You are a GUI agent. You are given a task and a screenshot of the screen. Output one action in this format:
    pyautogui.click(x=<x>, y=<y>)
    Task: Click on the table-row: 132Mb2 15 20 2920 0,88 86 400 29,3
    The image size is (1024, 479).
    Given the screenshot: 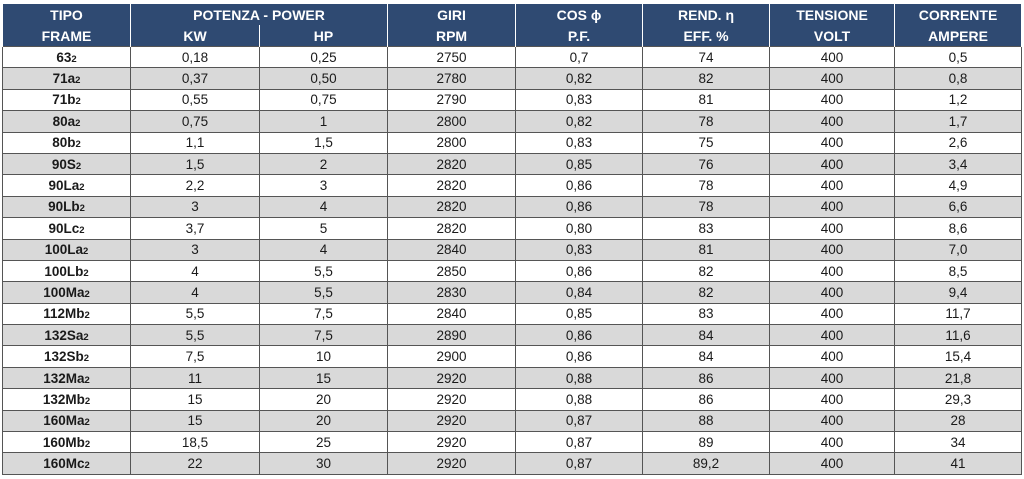 What is the action you would take?
    pyautogui.click(x=512, y=399)
    